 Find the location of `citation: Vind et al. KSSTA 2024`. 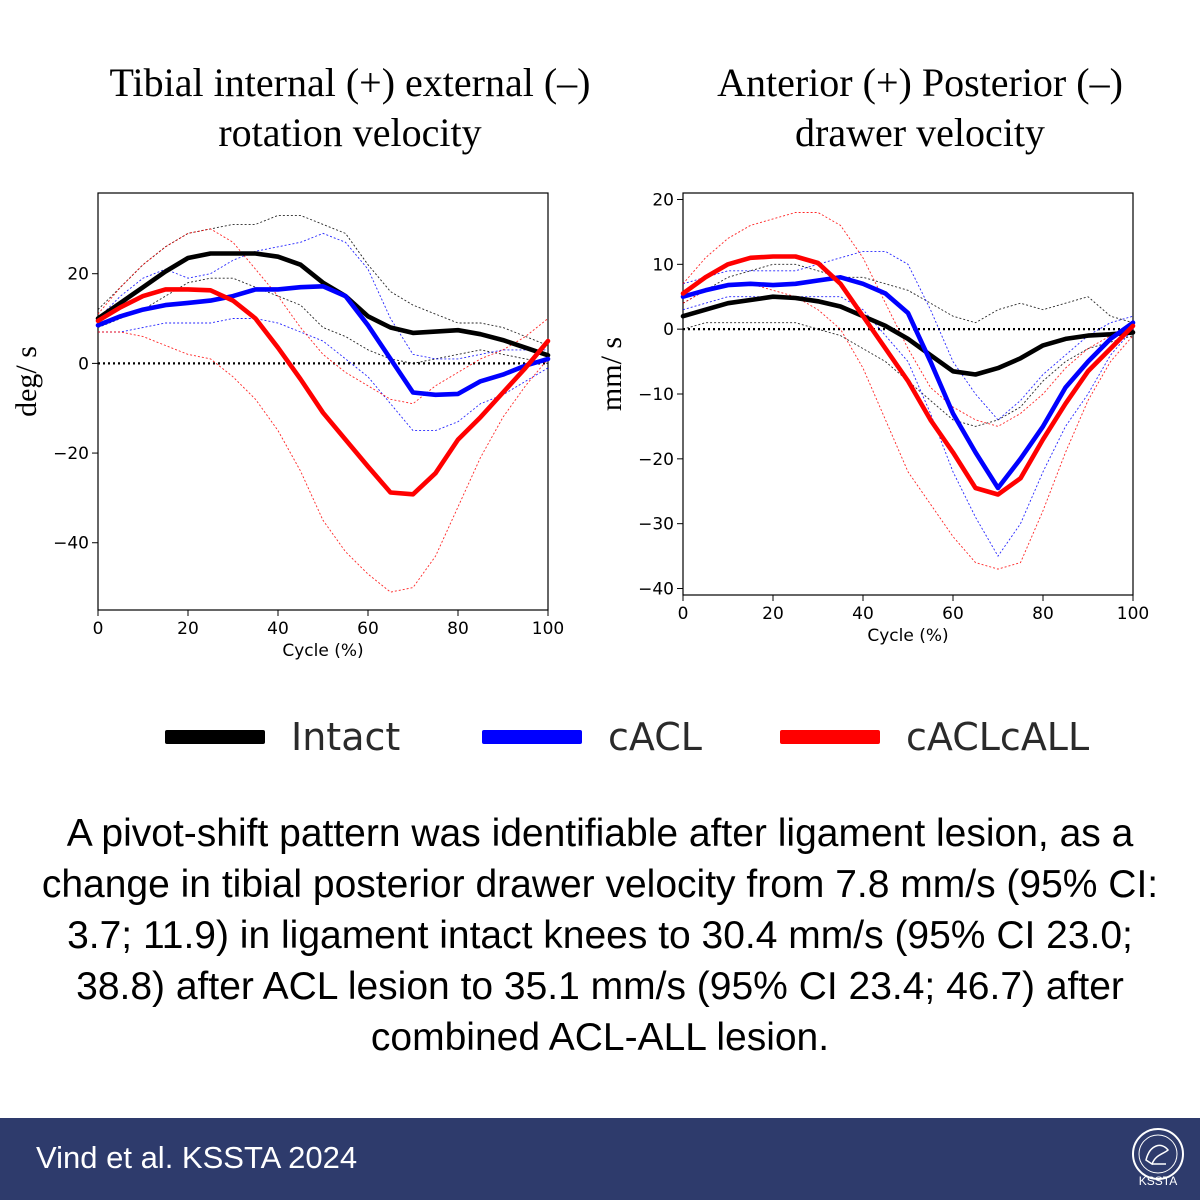

citation: Vind et al. KSSTA 2024 is located at coordinates (197, 1157).